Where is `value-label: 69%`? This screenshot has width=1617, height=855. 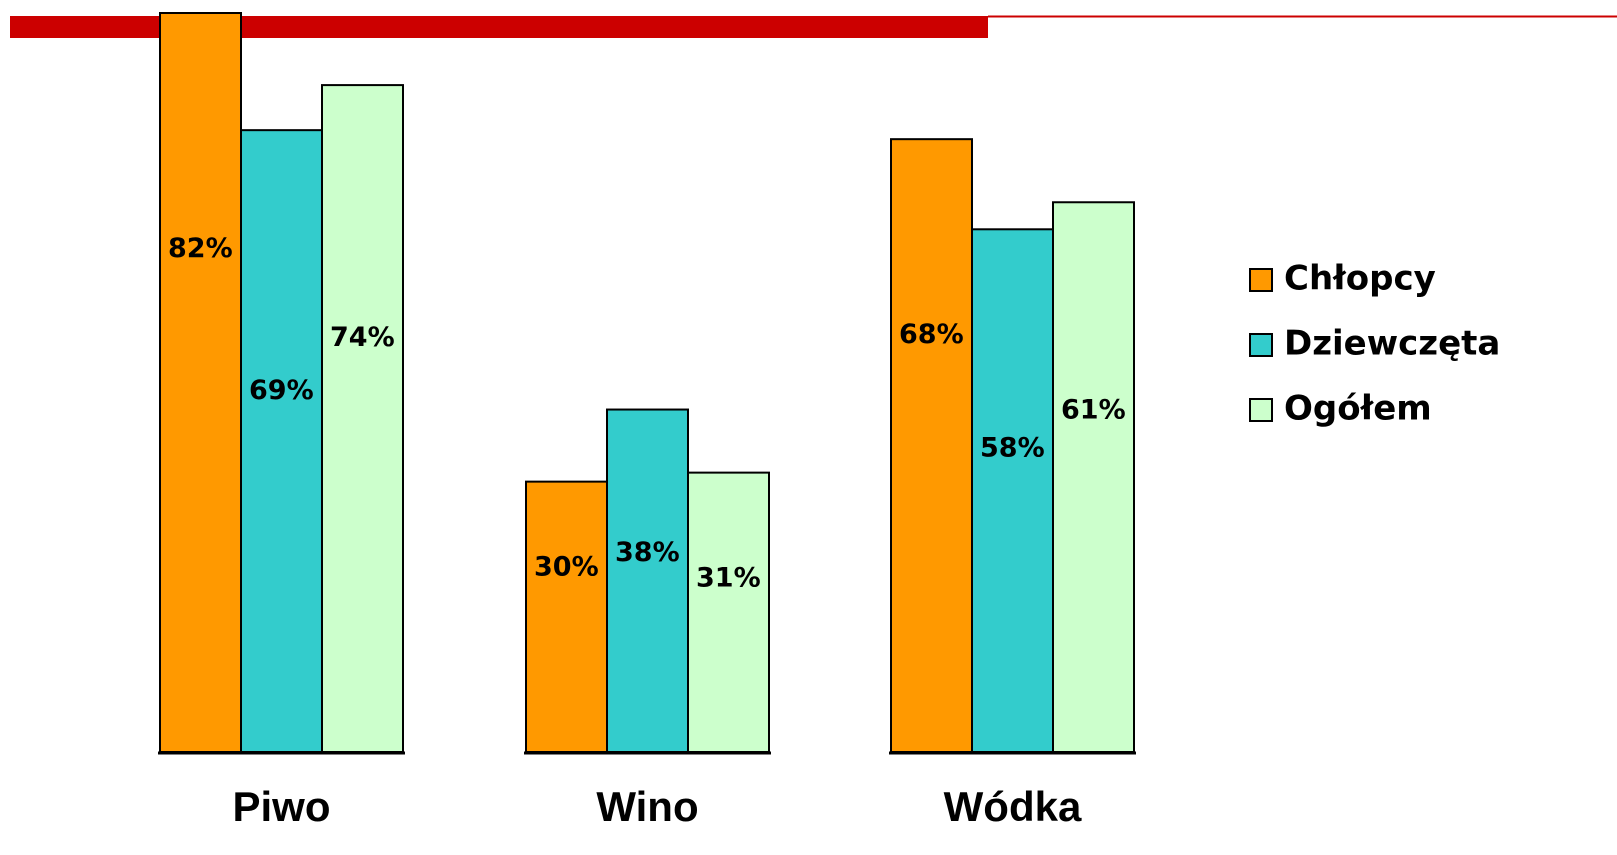 value-label: 69% is located at coordinates (281, 390).